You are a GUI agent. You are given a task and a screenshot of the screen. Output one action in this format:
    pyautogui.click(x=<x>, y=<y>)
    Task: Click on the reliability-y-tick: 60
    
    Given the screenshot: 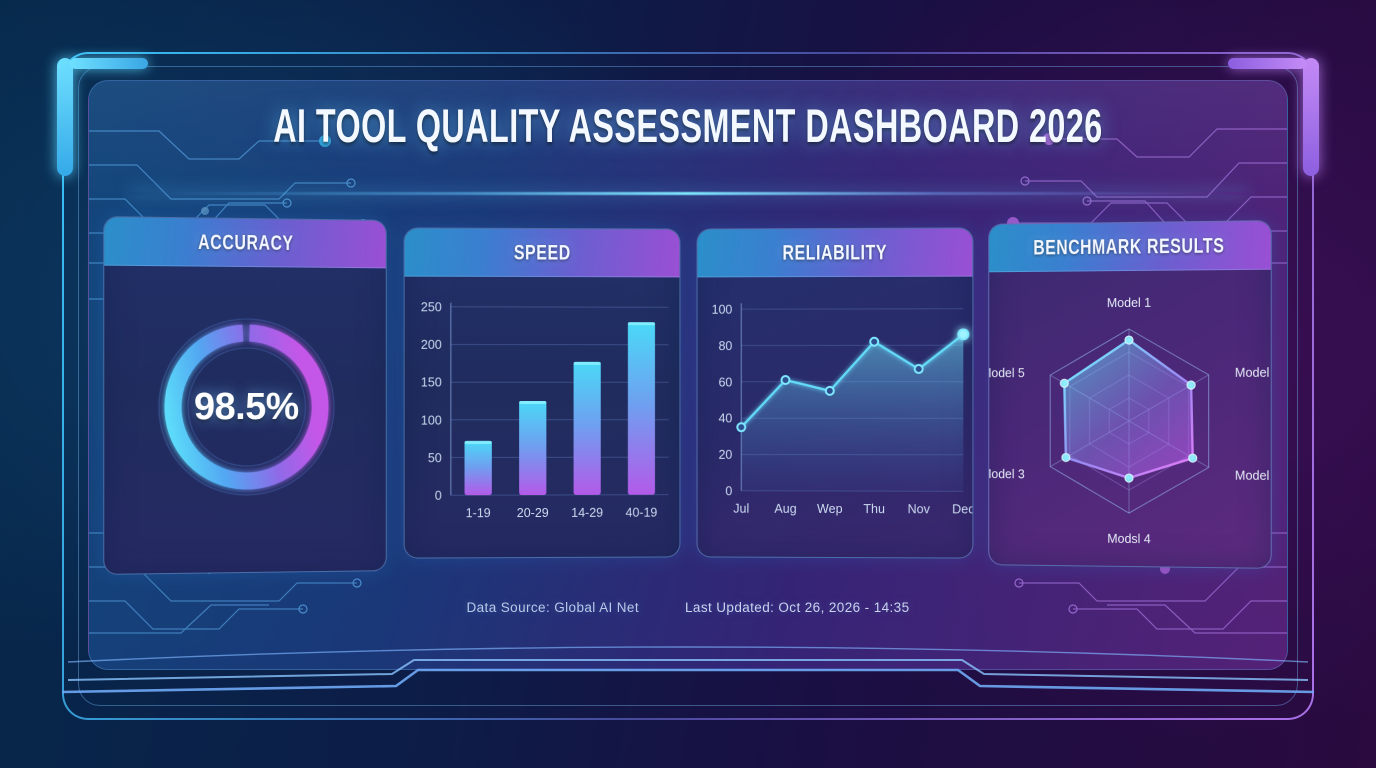 What is the action you would take?
    pyautogui.click(x=726, y=382)
    